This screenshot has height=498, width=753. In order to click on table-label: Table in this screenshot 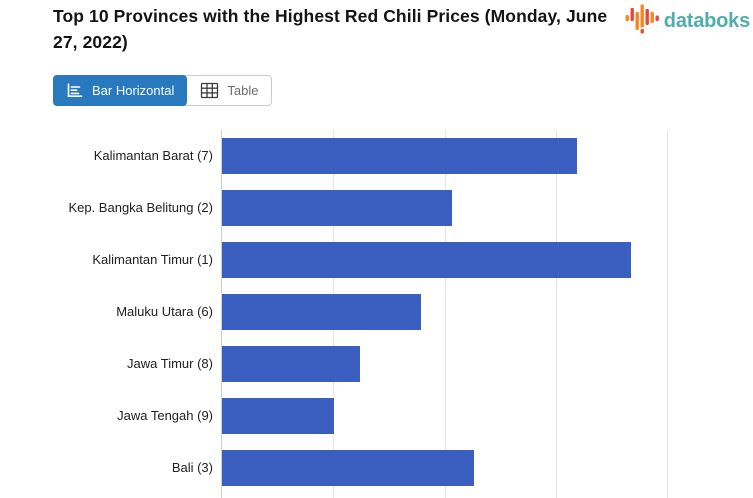, I will do `click(243, 90)`.